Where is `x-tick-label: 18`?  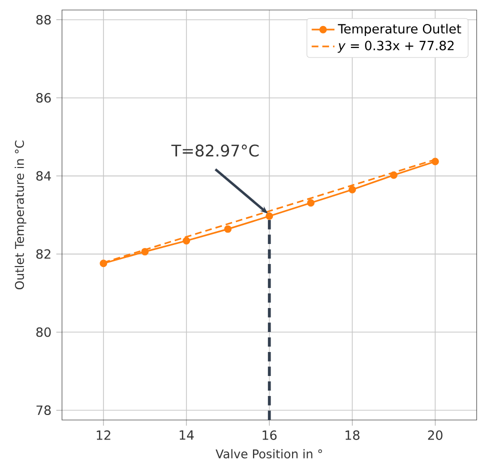 x-tick-label: 18 is located at coordinates (353, 435).